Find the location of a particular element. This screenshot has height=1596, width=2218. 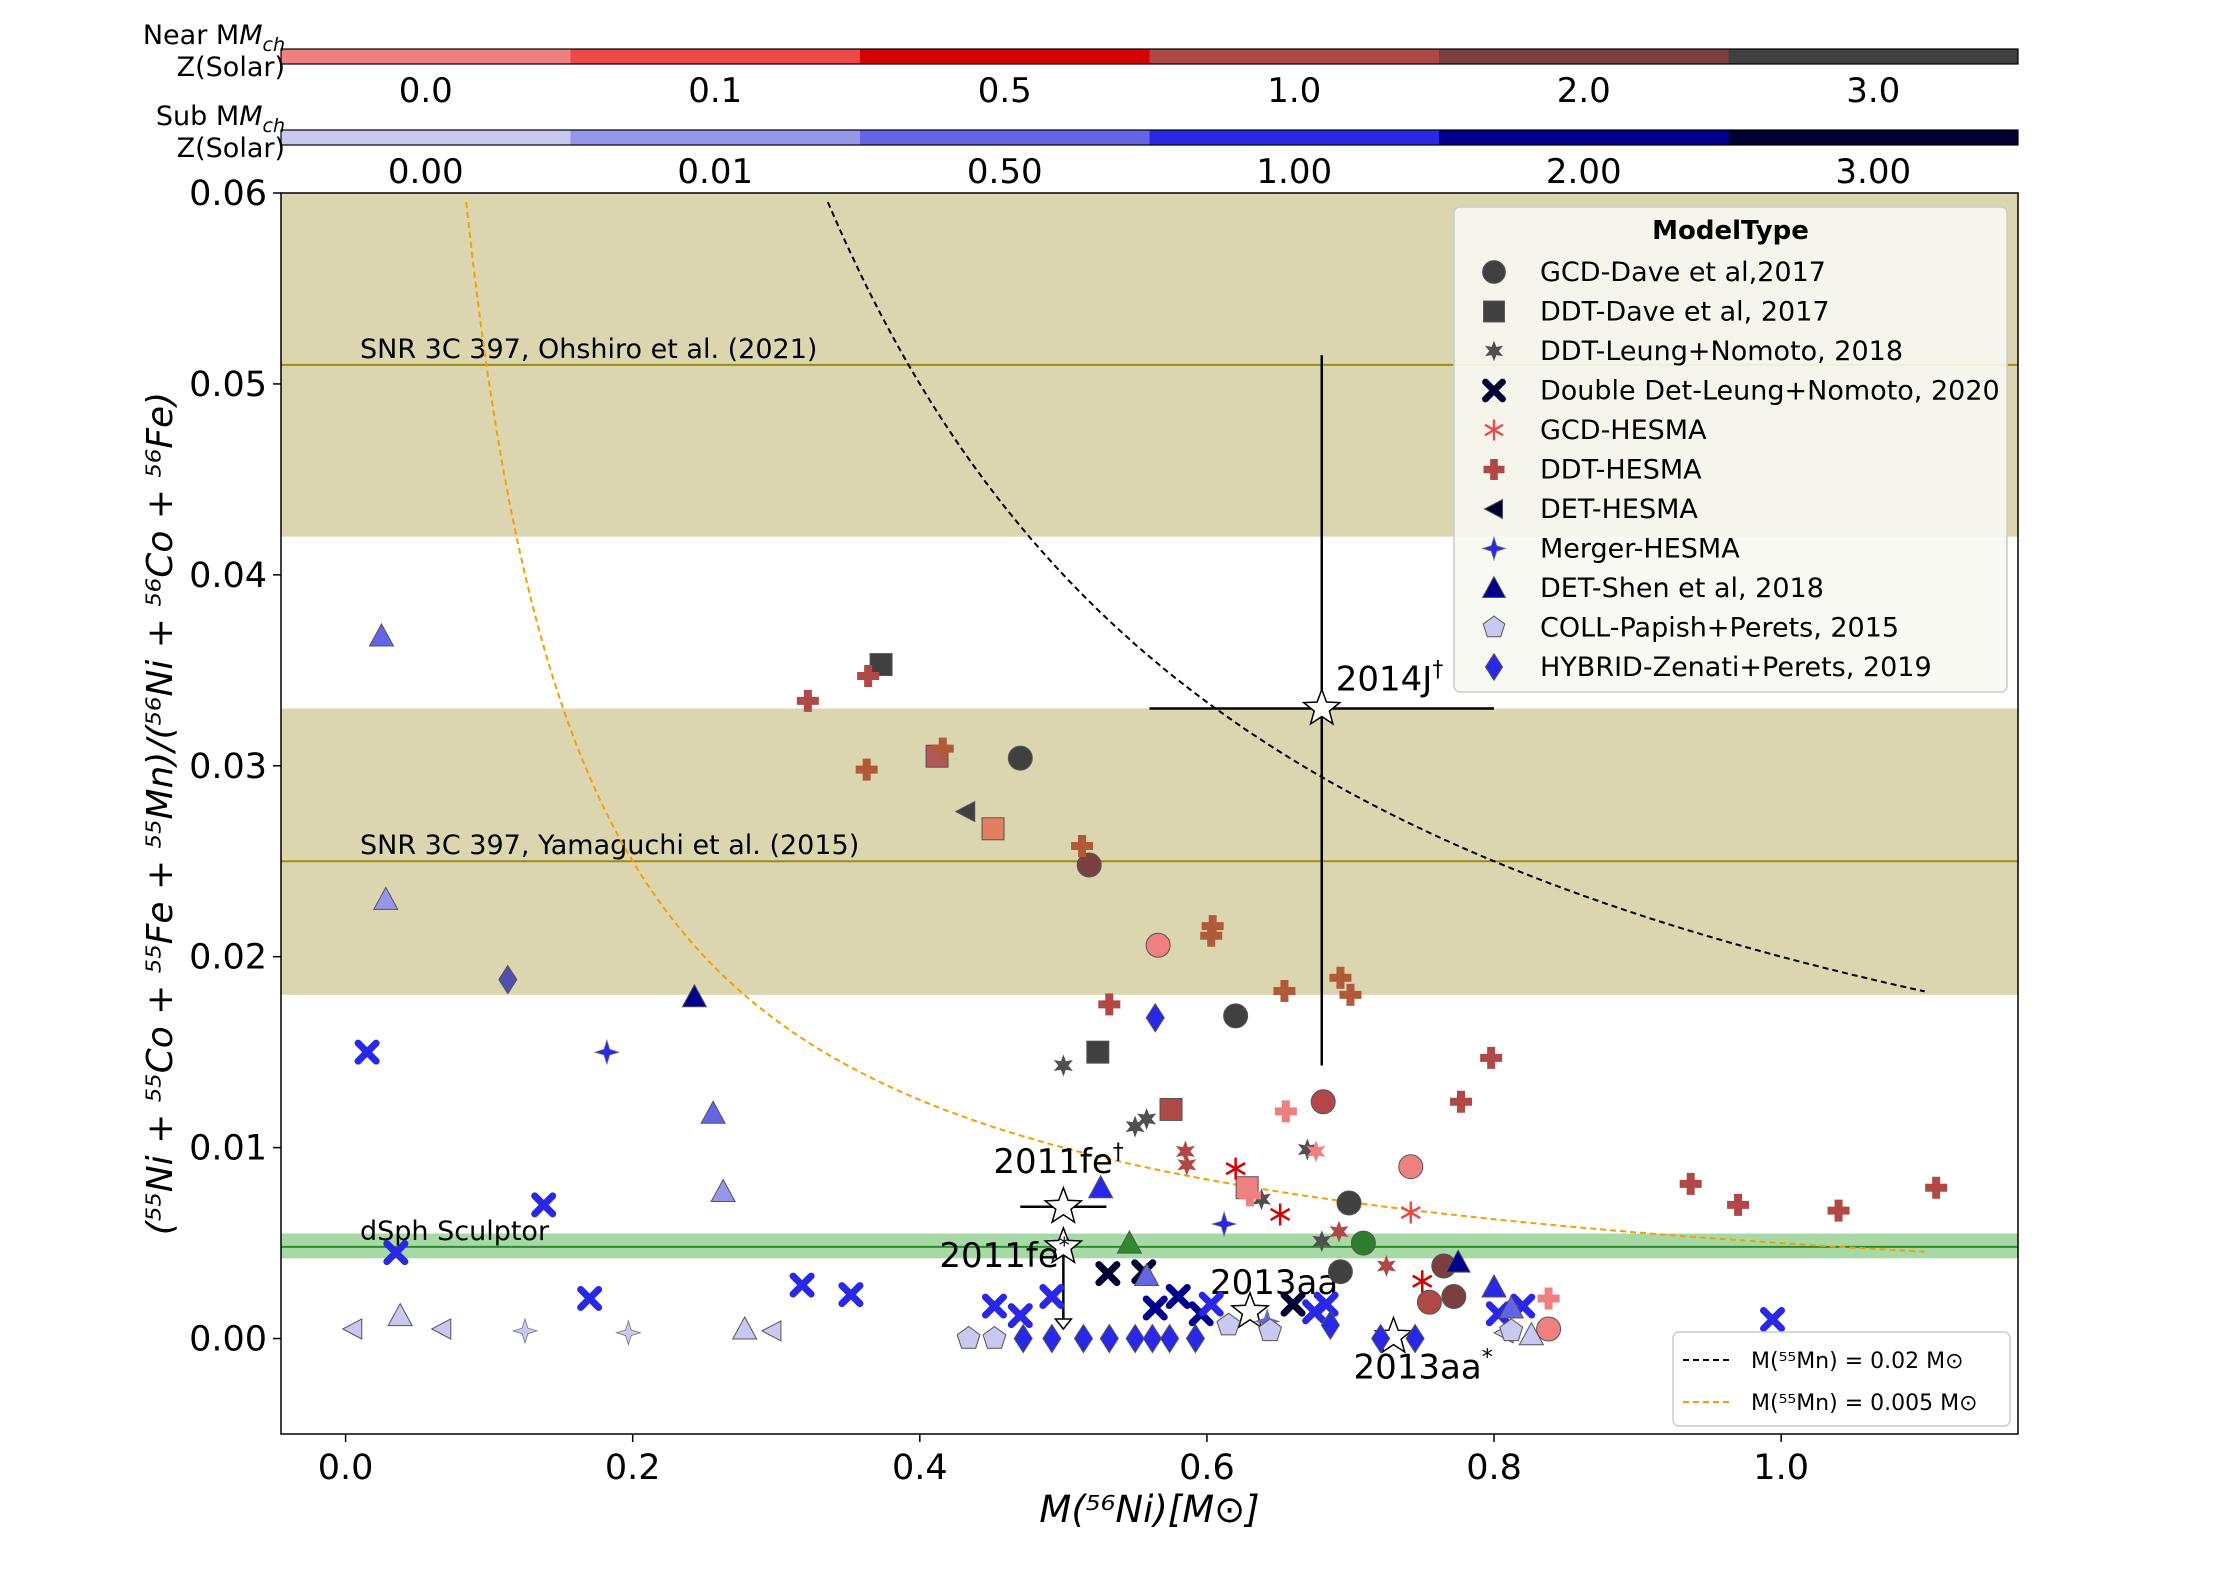

colorbar-title-z: Z(Solar) is located at coordinates (231, 148).